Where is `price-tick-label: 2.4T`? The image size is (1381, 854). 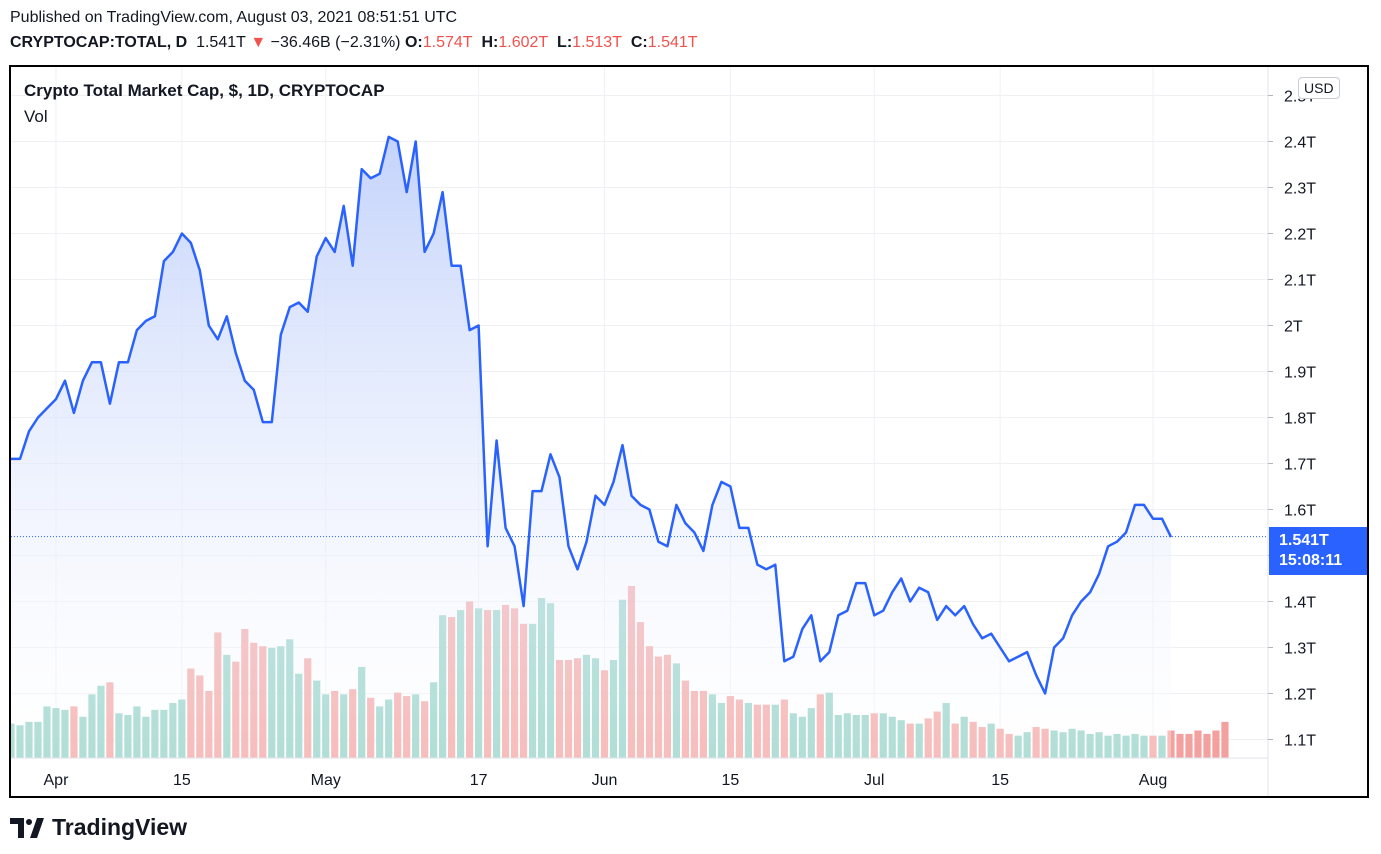
price-tick-label: 2.4T is located at coordinates (1300, 143).